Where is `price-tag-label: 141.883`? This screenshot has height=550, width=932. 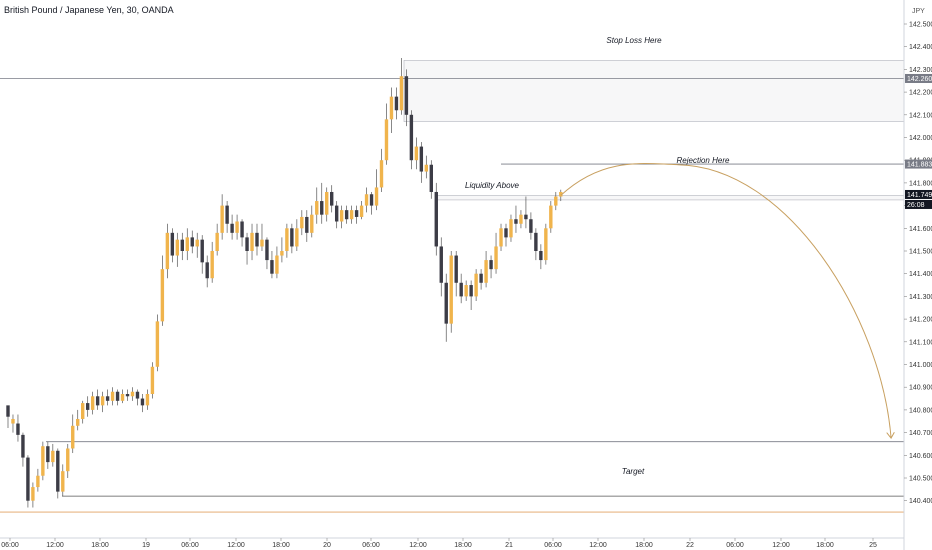 price-tag-label: 141.883 is located at coordinates (919, 165).